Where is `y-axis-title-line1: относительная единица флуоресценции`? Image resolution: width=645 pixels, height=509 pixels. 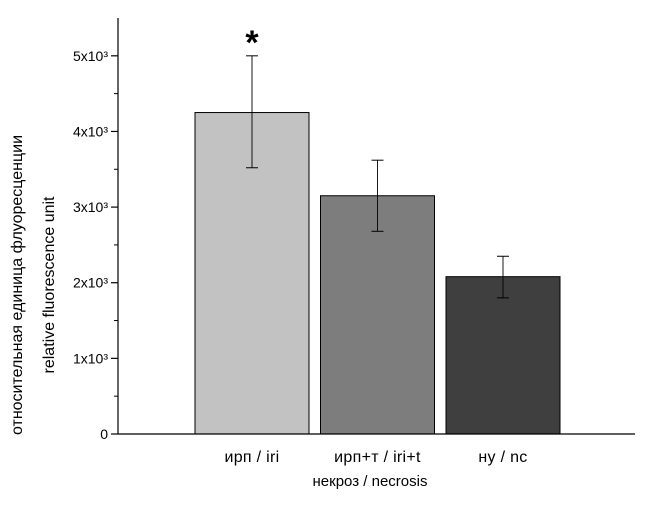
y-axis-title-line1: относительная единица флуоресценции is located at coordinates (17, 285).